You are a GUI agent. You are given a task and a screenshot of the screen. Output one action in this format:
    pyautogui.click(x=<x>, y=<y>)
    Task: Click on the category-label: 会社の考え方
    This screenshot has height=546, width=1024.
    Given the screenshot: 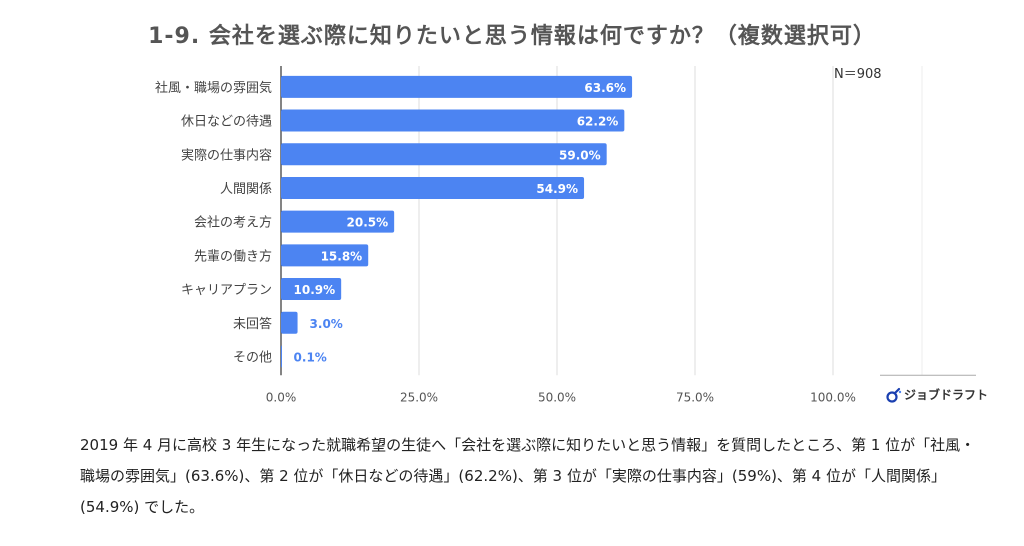 What is the action you would take?
    pyautogui.click(x=233, y=223)
    